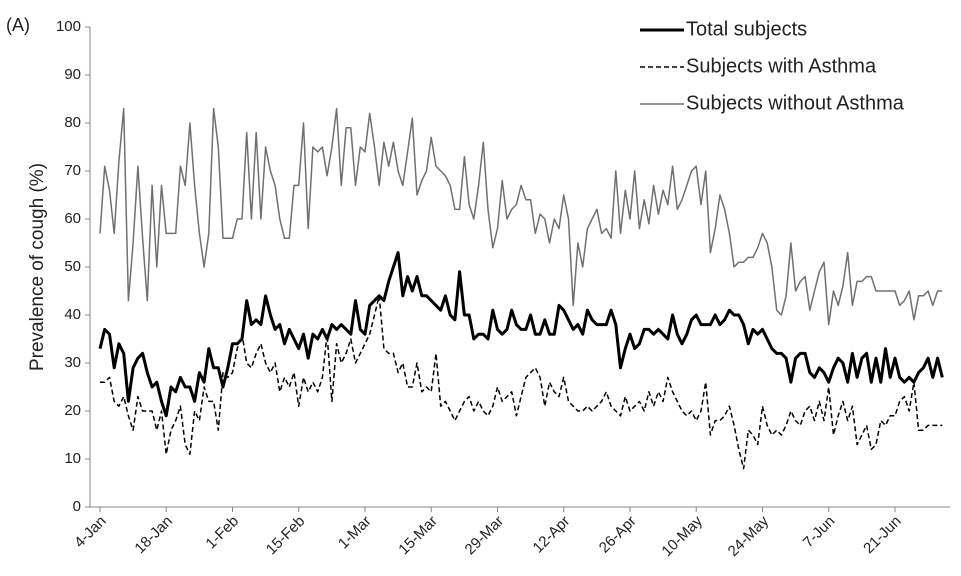  I want to click on legend-label: Subjects without Asthma, so click(795, 103).